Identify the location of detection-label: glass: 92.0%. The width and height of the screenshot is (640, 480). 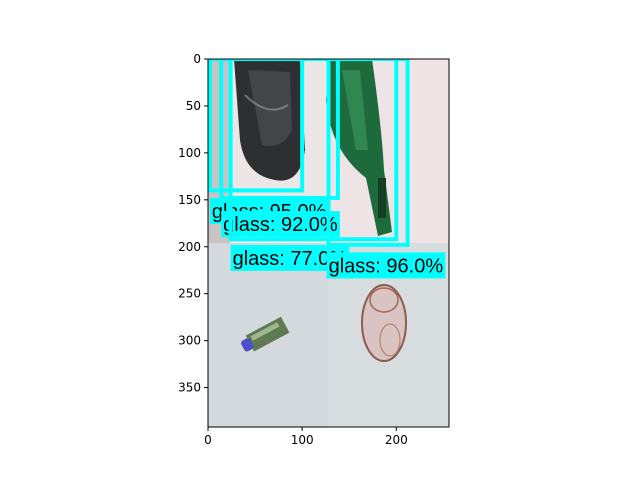
(280, 225).